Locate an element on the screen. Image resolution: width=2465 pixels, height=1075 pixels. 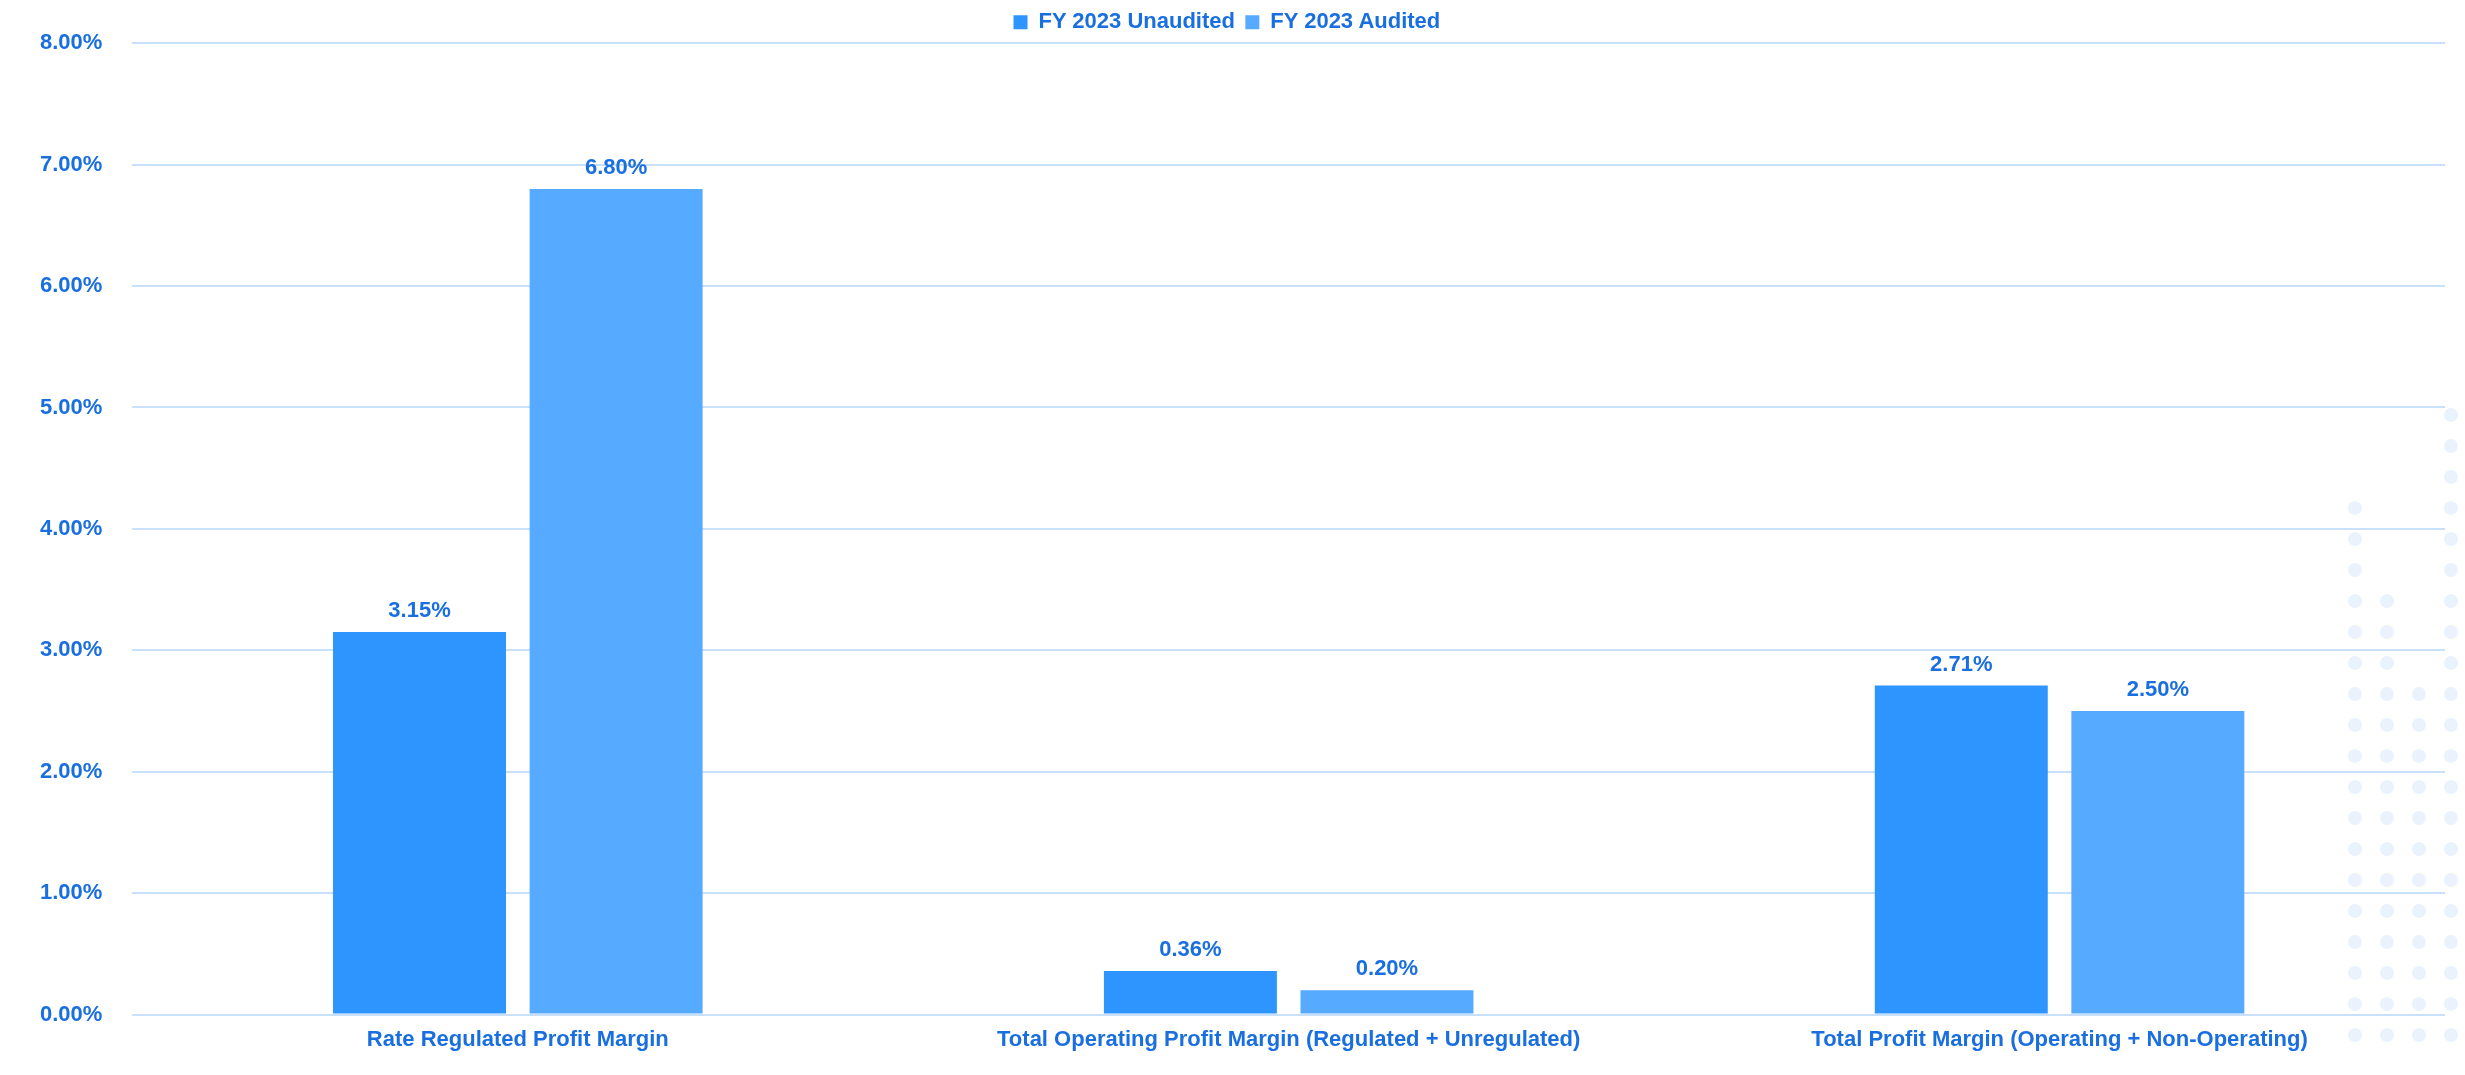
y-tick-label: 8.00% is located at coordinates (71, 42).